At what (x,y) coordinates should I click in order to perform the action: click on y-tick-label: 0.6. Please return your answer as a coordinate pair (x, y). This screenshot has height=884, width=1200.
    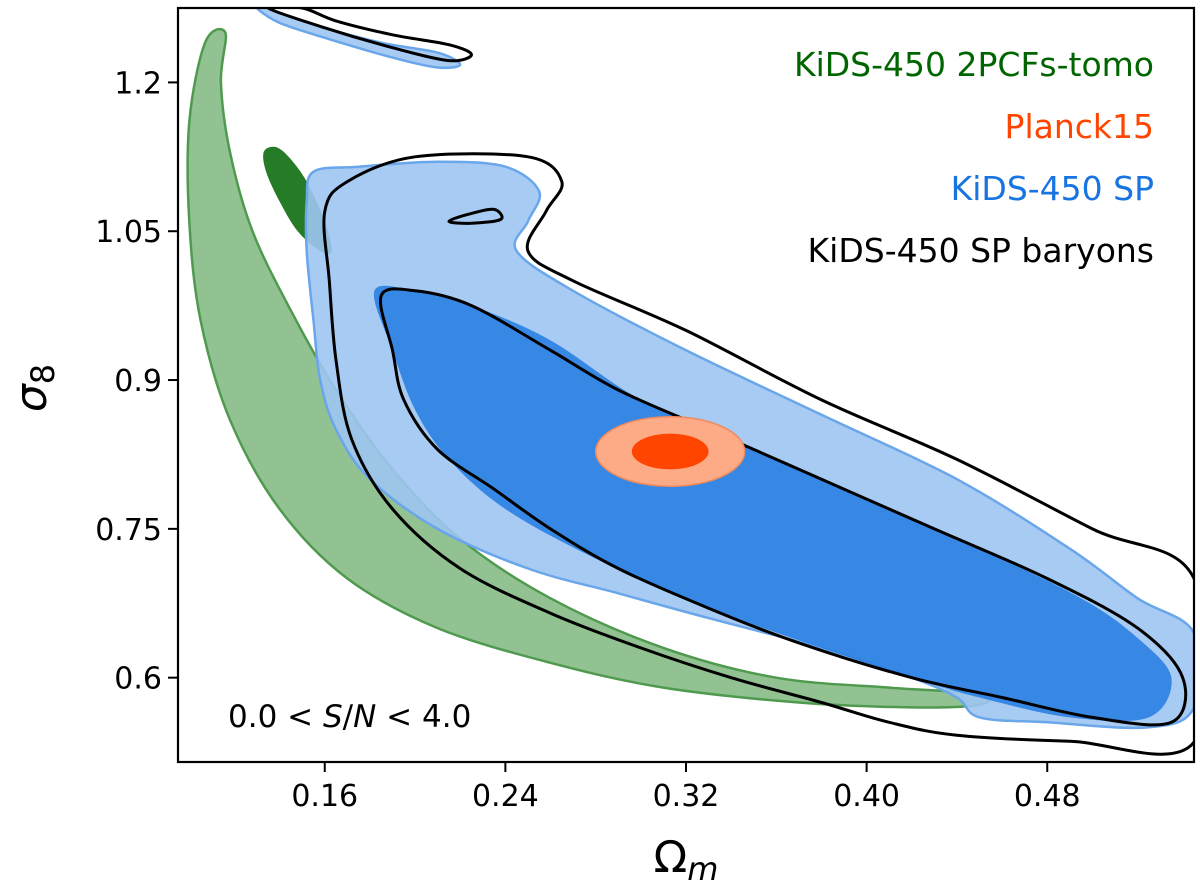
    Looking at the image, I should click on (138, 679).